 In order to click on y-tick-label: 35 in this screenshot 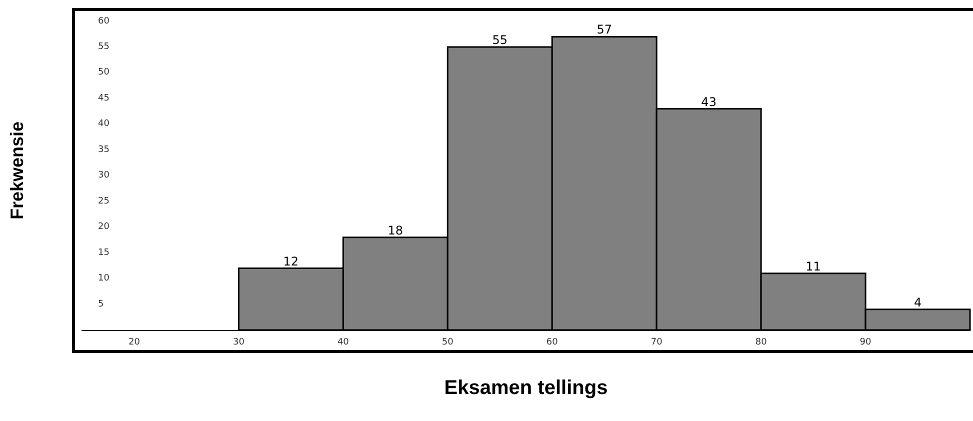, I will do `click(104, 149)`.